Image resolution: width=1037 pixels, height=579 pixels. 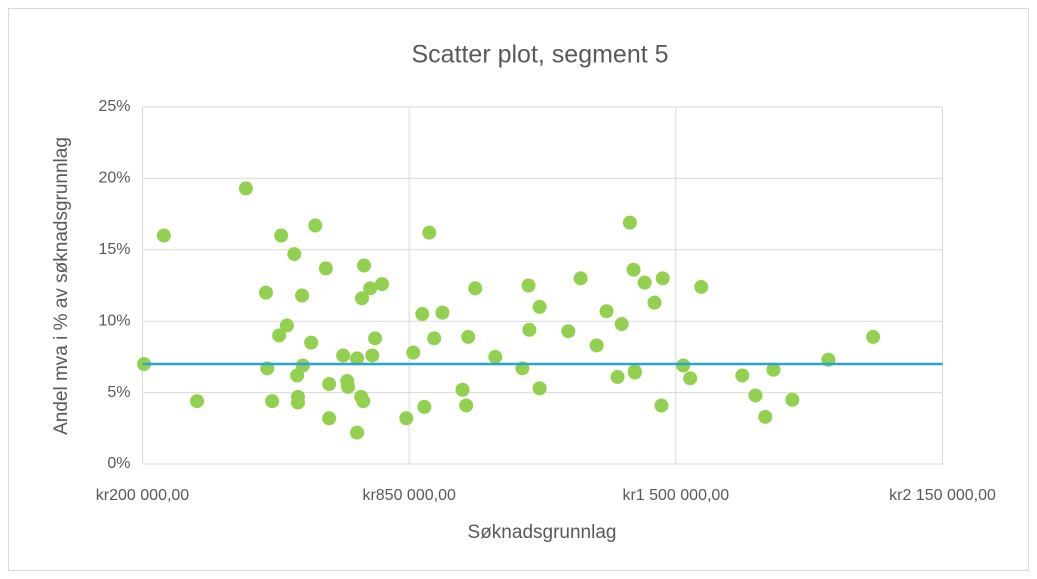 I want to click on y-tick-label: 25%, so click(x=114, y=106).